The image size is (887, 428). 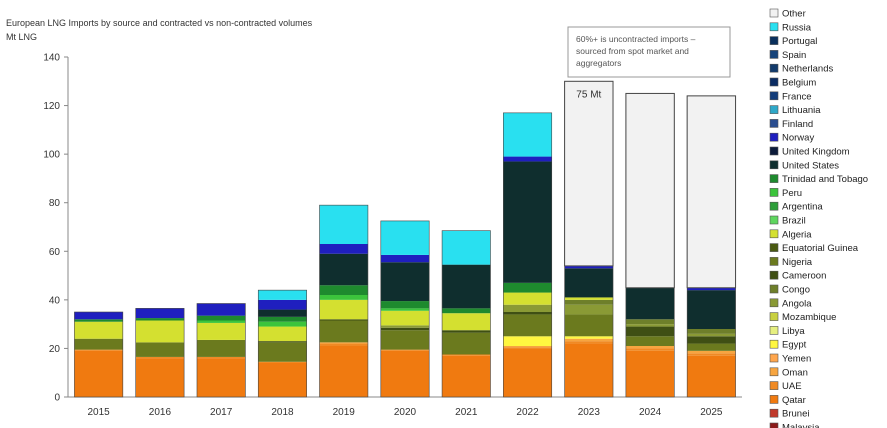 What do you see at coordinates (797, 234) in the screenshot?
I see `legend-label: Algeria` at bounding box center [797, 234].